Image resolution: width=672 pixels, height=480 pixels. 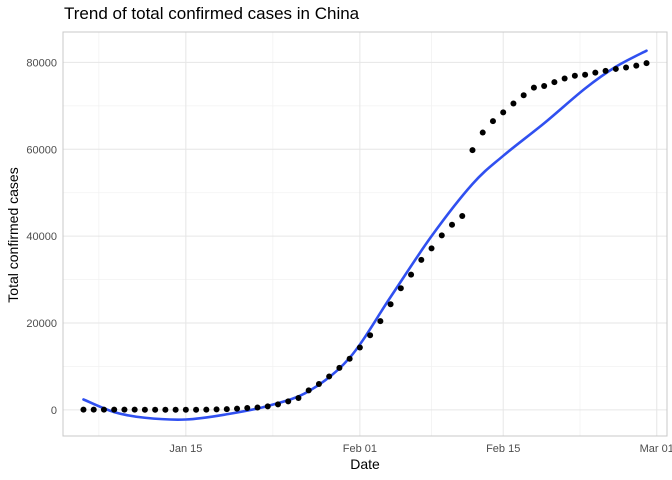 What do you see at coordinates (41, 63) in the screenshot?
I see `y-tick-label: 80000` at bounding box center [41, 63].